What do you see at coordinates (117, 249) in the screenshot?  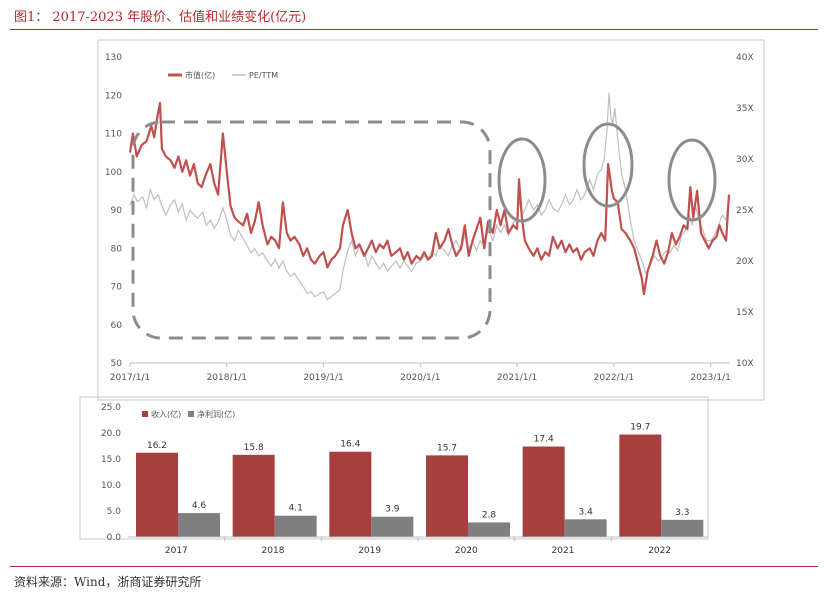 I see `left-tick-label: 80` at bounding box center [117, 249].